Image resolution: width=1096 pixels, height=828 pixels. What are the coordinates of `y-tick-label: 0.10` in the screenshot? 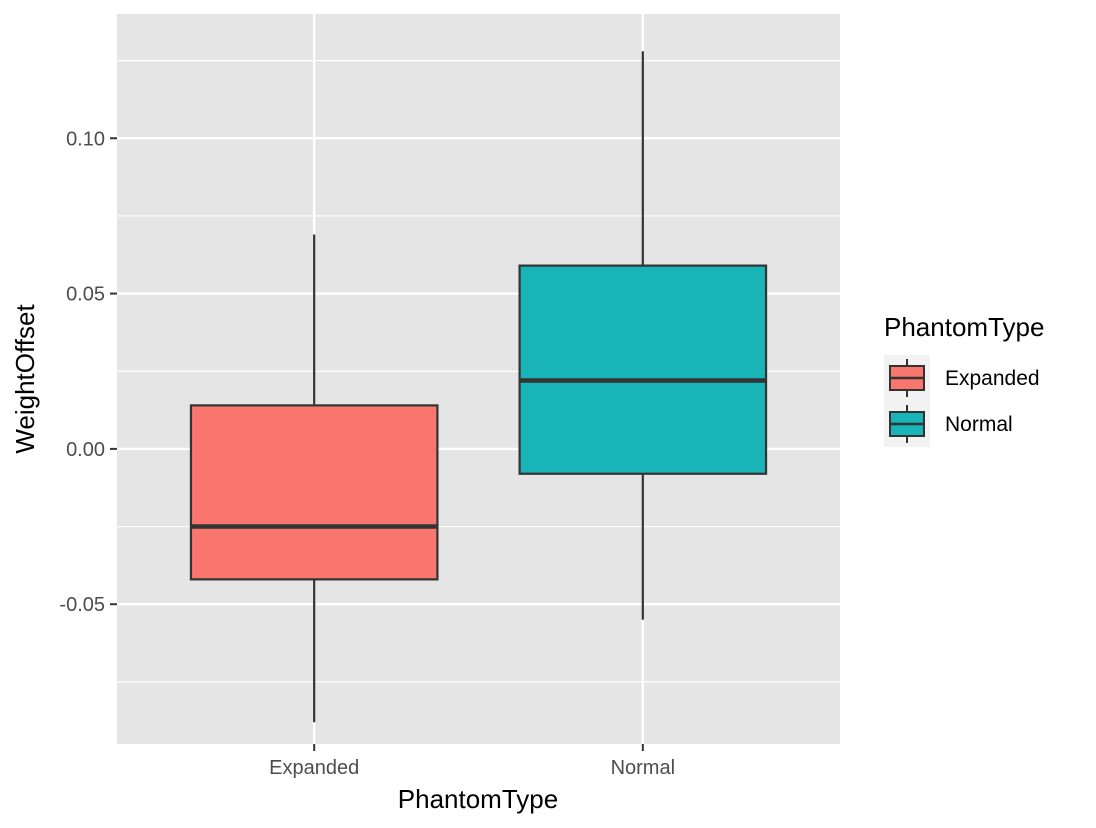 It's located at (85, 139).